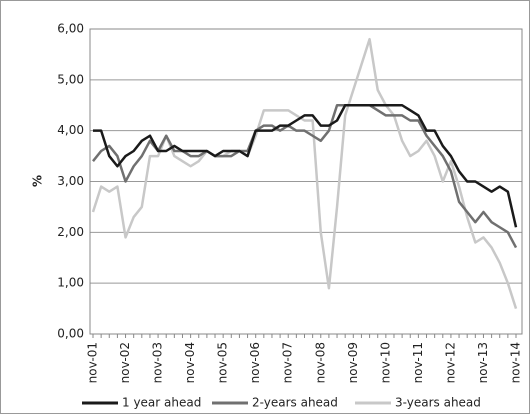  Describe the element at coordinates (320, 362) in the screenshot. I see `x-tick-label: nov-08` at that location.